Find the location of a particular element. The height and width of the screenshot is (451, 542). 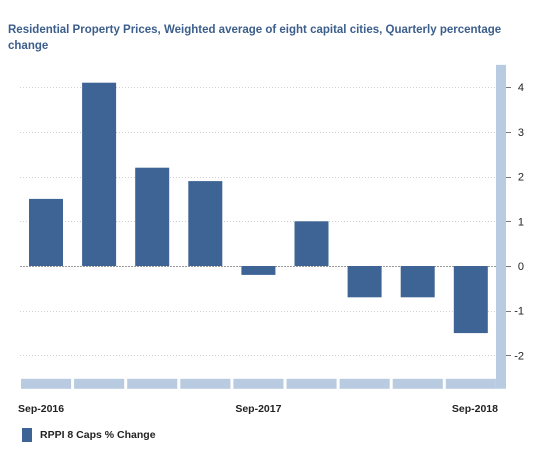

legend: RPPI 8 Caps % Change is located at coordinates (89, 435).